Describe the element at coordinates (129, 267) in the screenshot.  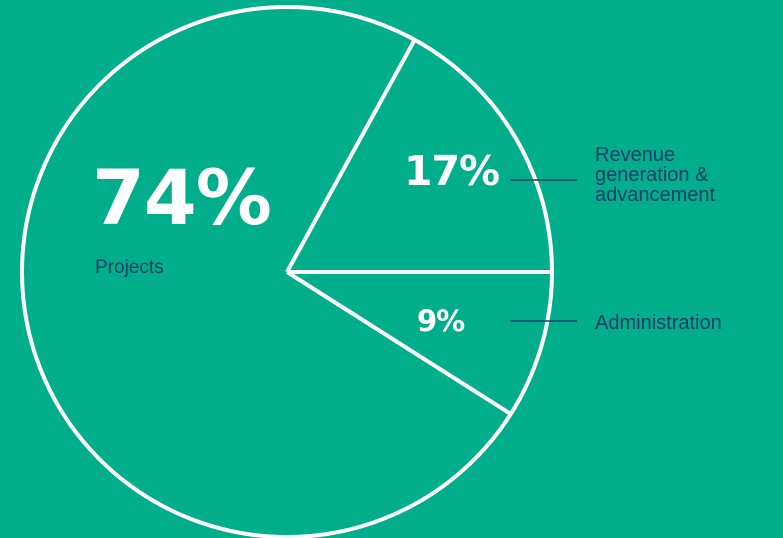
I see `projects-label: Projects` at that location.